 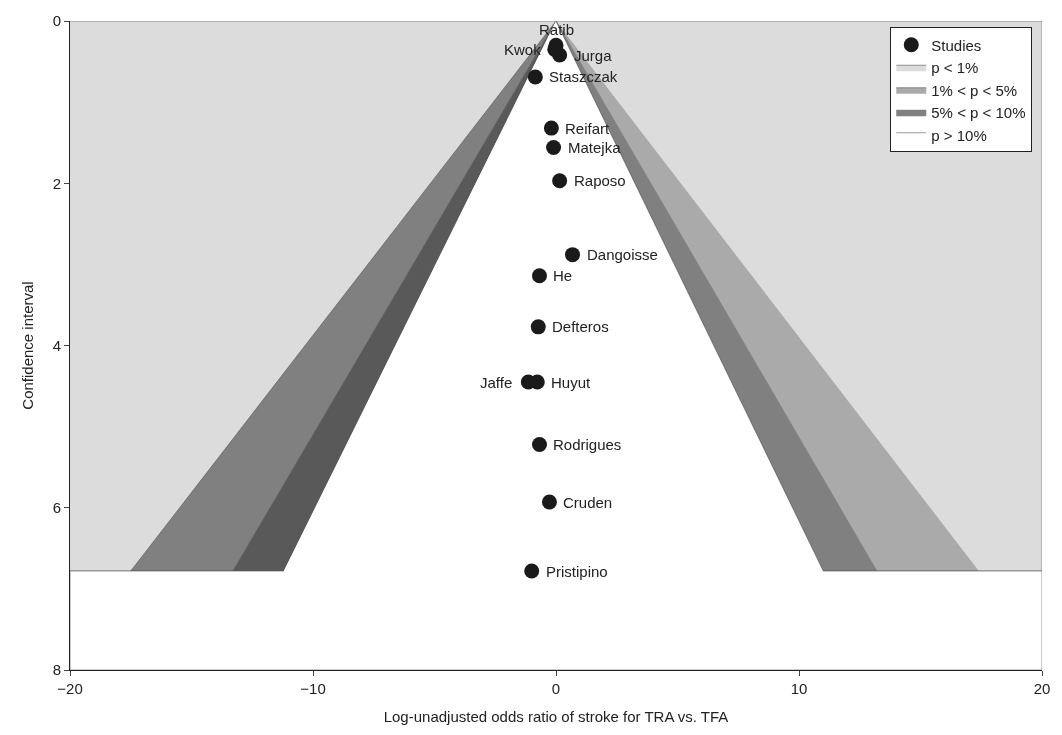 I want to click on annotation: Dangoisse, so click(x=622, y=254).